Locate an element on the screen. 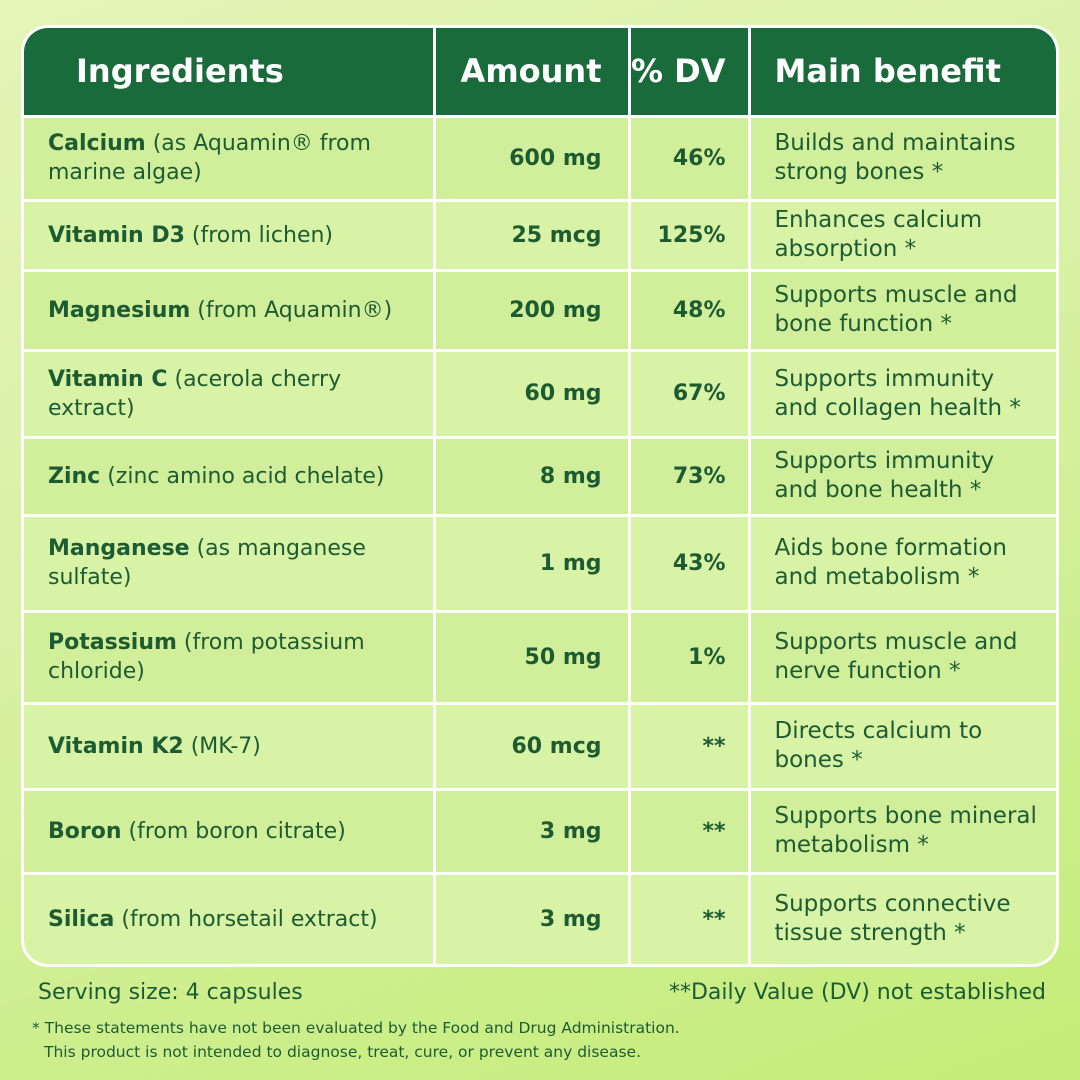 Image resolution: width=1080 pixels, height=1080 pixels. ingredient-text: Calcium (as Aquamin® from marine algae) is located at coordinates (233, 158).